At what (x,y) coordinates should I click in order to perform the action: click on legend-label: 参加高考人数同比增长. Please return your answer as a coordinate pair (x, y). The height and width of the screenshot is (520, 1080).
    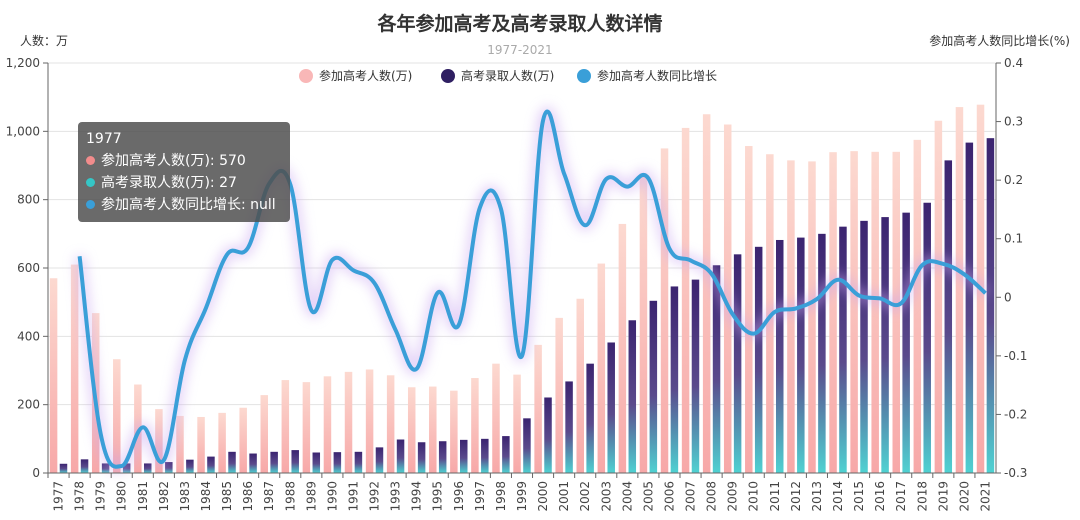
    Looking at the image, I should click on (657, 75).